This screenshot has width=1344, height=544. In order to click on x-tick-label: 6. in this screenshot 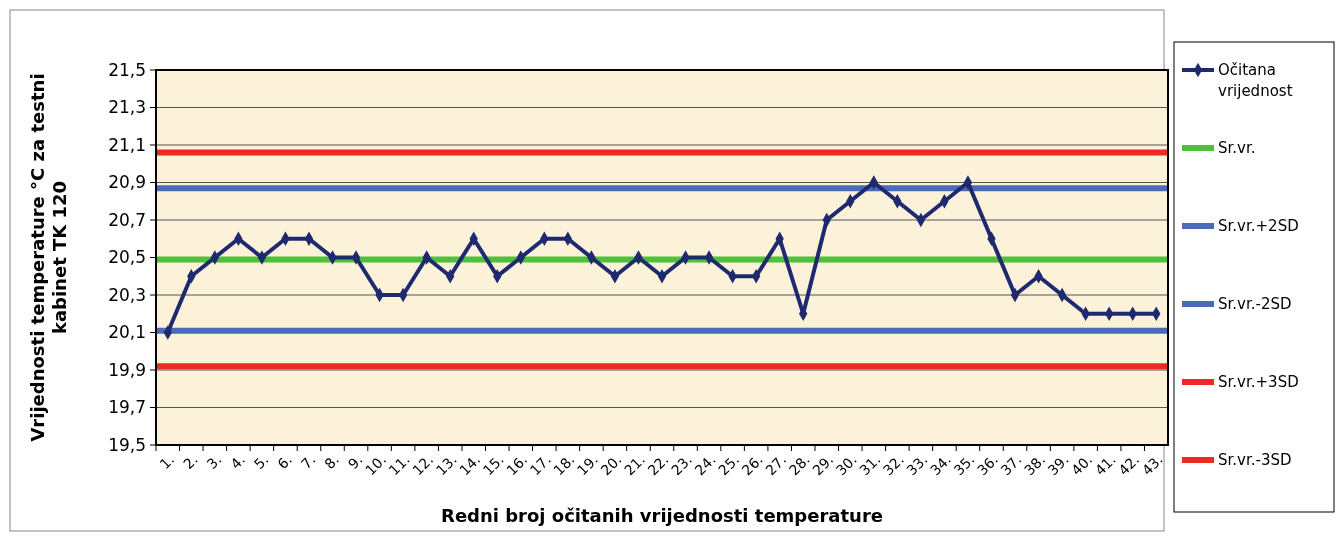, I will do `click(285, 462)`.